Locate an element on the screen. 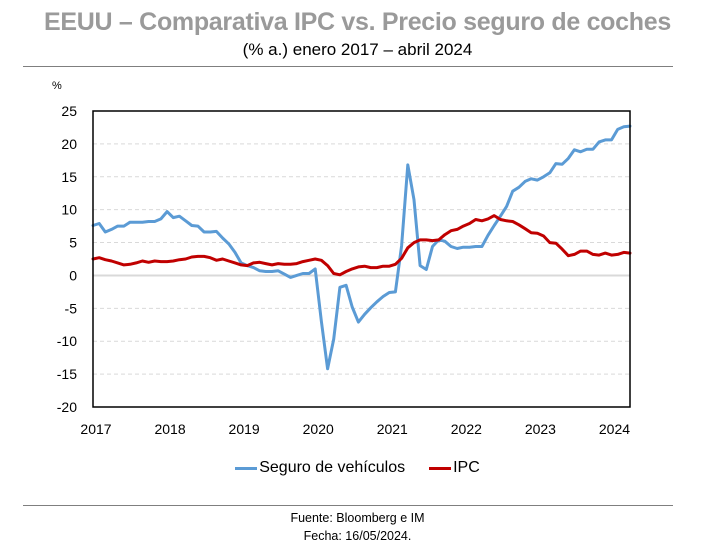  chart-subtitle: (% a.) enero 2017 – abril 2024 is located at coordinates (357, 49).